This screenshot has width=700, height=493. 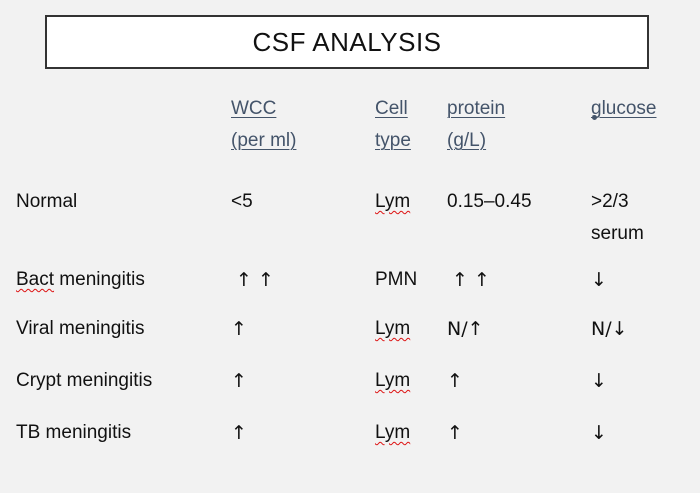 What do you see at coordinates (393, 201) in the screenshot?
I see `row-normal-cell: Lym` at bounding box center [393, 201].